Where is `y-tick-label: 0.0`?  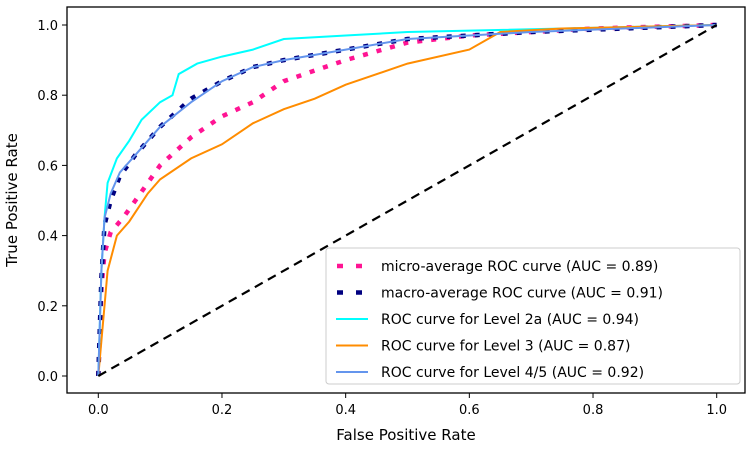 y-tick-label: 0.0 is located at coordinates (47, 377).